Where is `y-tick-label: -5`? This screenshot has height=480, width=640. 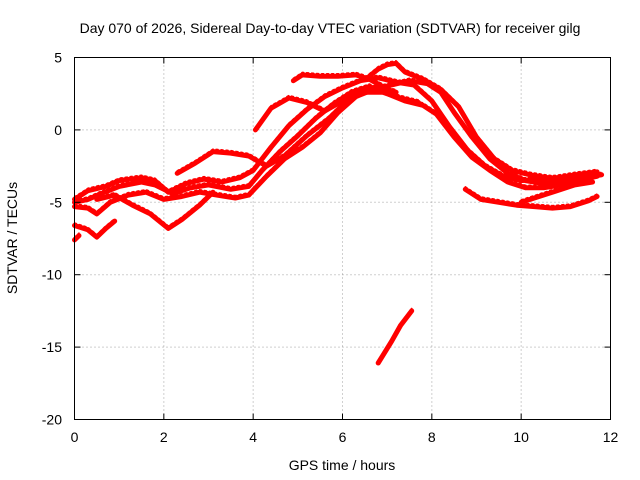 y-tick-label: -5 is located at coordinates (56, 202).